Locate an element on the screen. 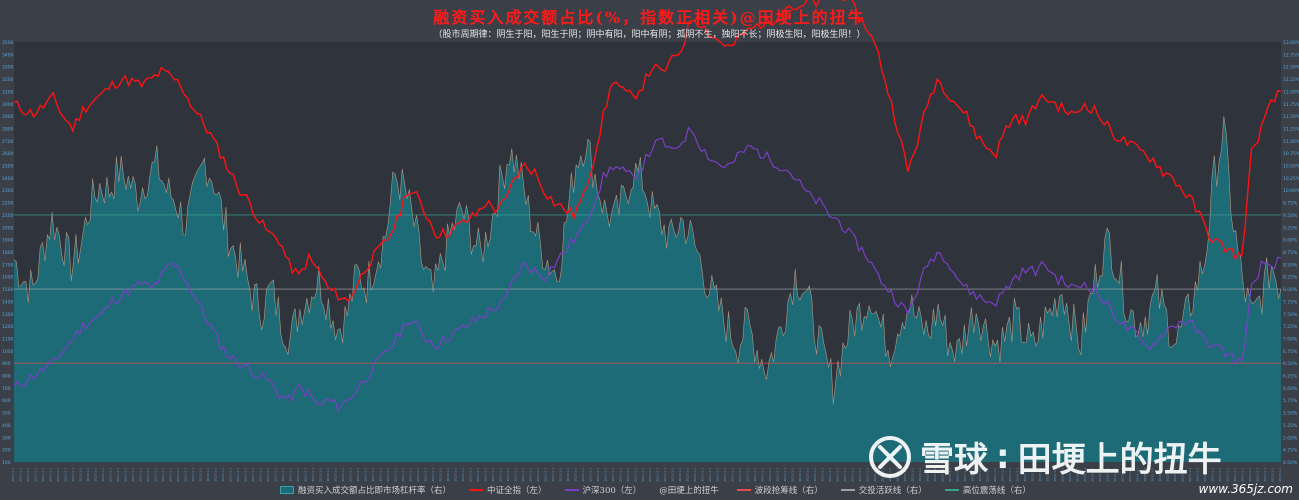 The image size is (1299, 500). watermark-author: 田埂上的扭牛 is located at coordinates (1119, 460).